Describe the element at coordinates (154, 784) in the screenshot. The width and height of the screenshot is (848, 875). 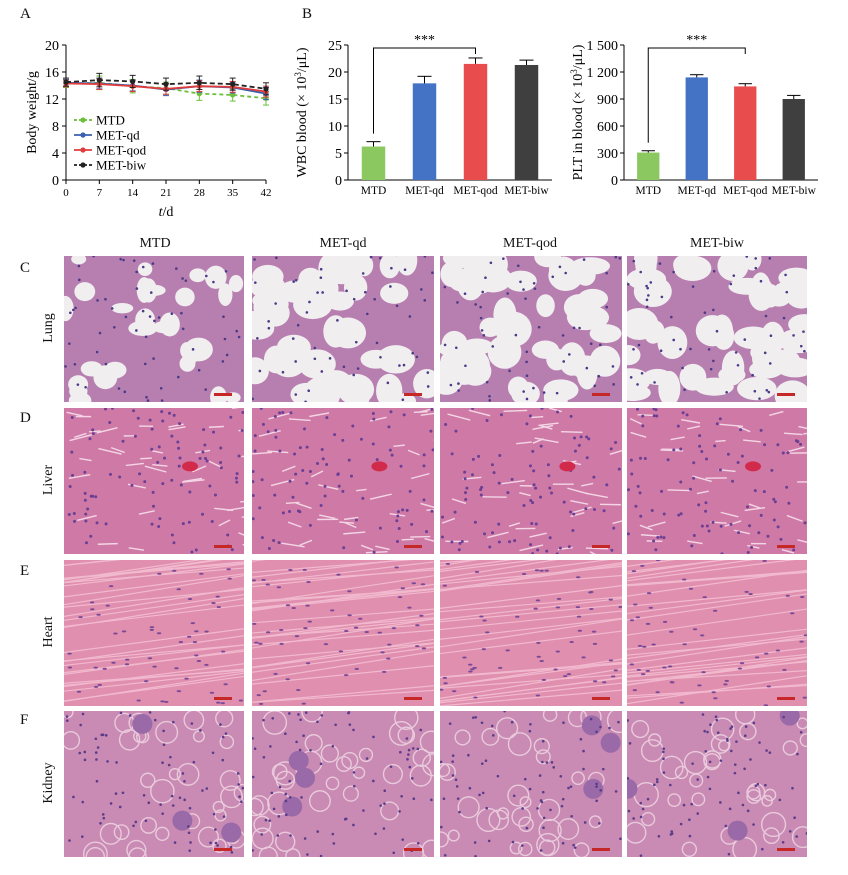
I see `histology-image-kidney-mtd` at that location.